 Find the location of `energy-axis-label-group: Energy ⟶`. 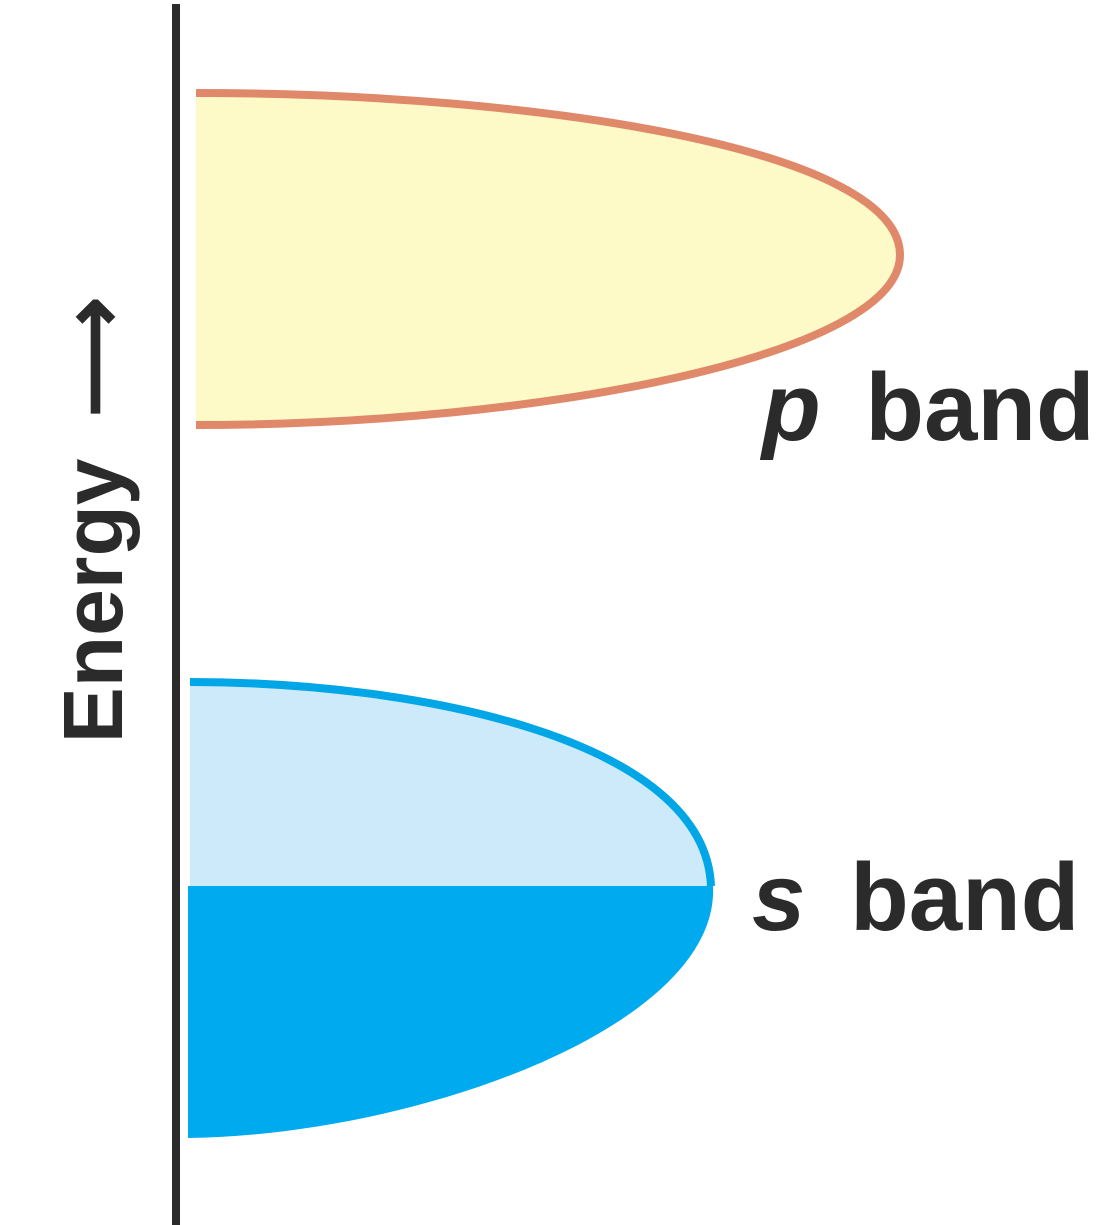

energy-axis-label-group: Energy ⟶ is located at coordinates (93, 520).